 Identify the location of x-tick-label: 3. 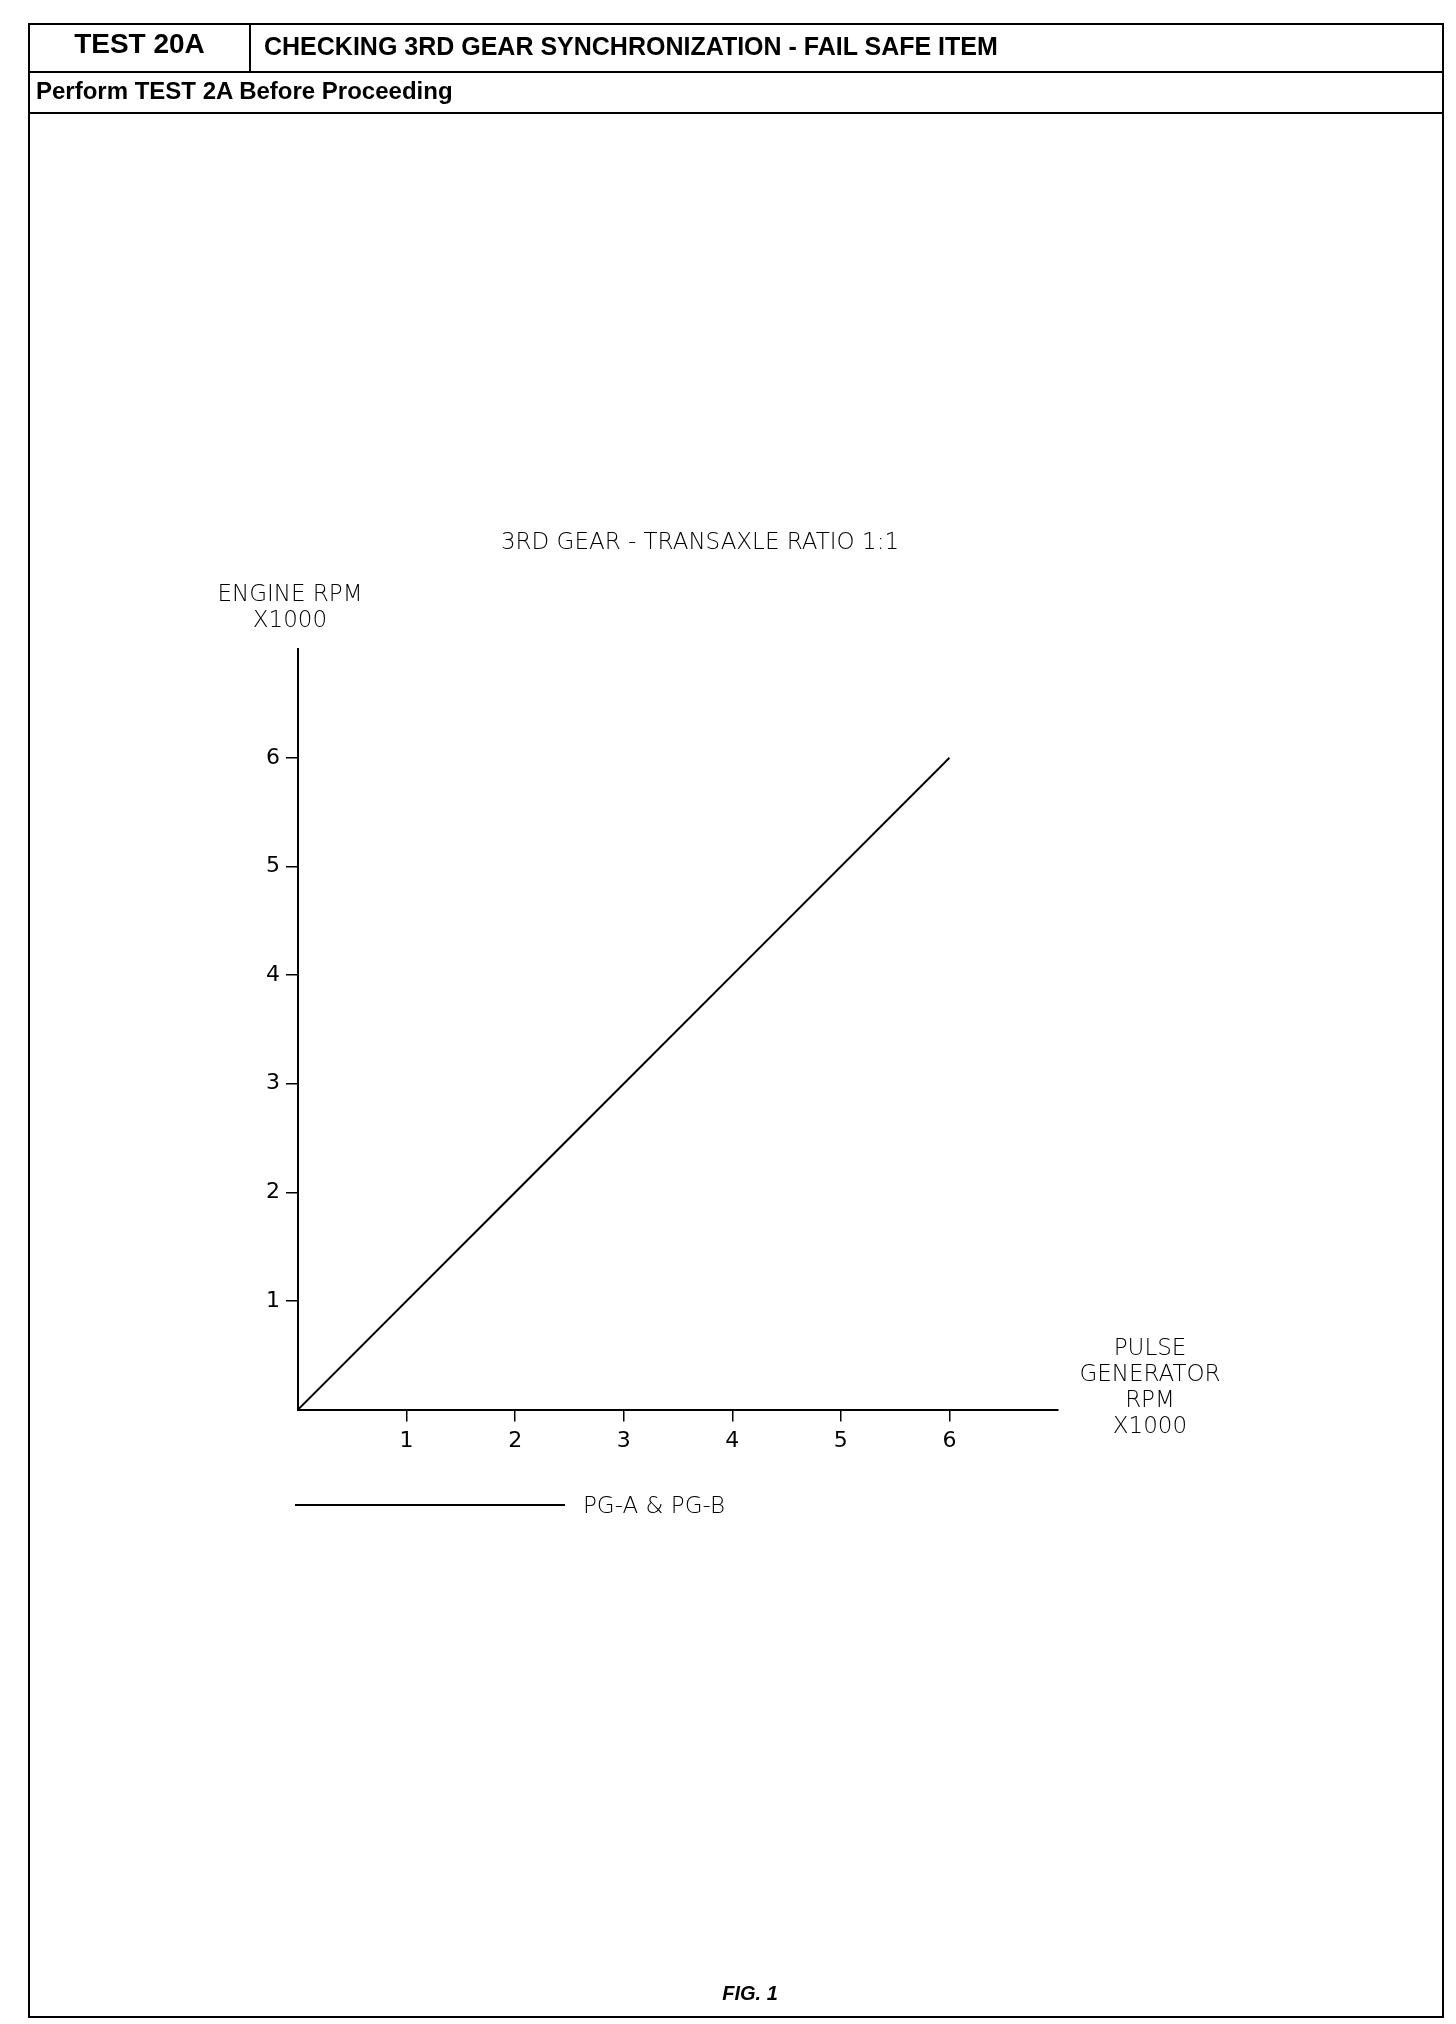
(623, 1439).